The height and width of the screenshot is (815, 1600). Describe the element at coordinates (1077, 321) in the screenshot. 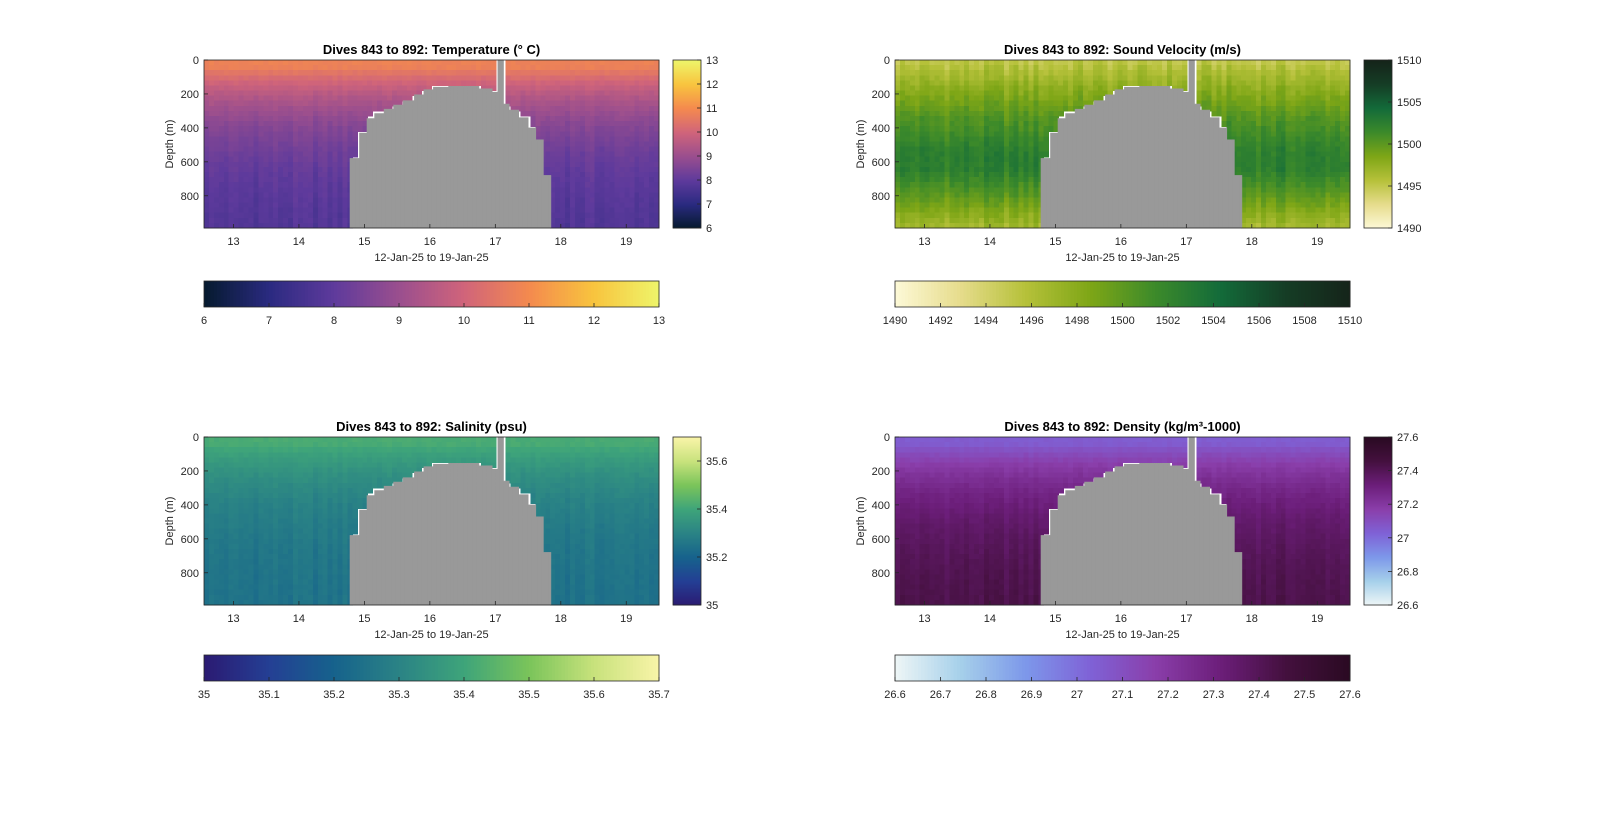

I see `hcolorbar-tick-label: 1498` at that location.